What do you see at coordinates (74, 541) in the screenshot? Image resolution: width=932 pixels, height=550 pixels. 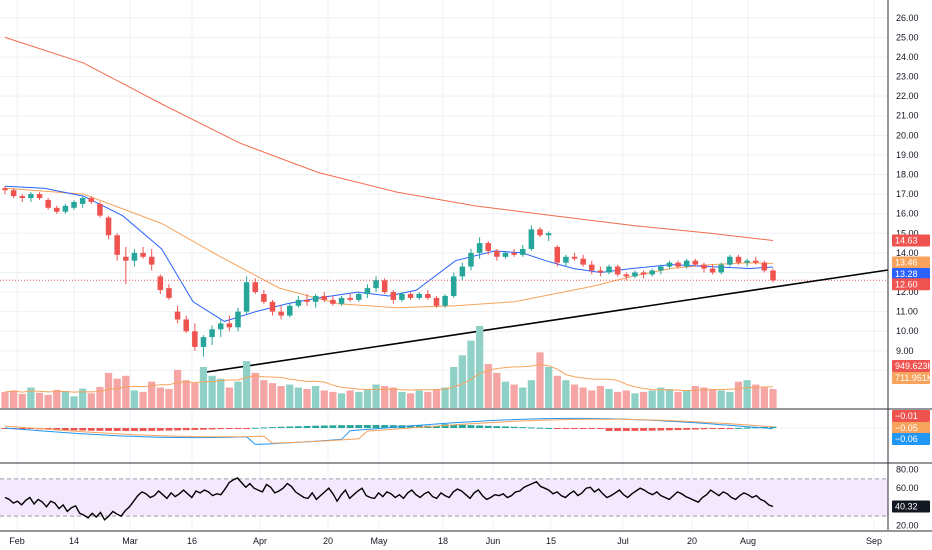 I see `x-tick-label: 14` at bounding box center [74, 541].